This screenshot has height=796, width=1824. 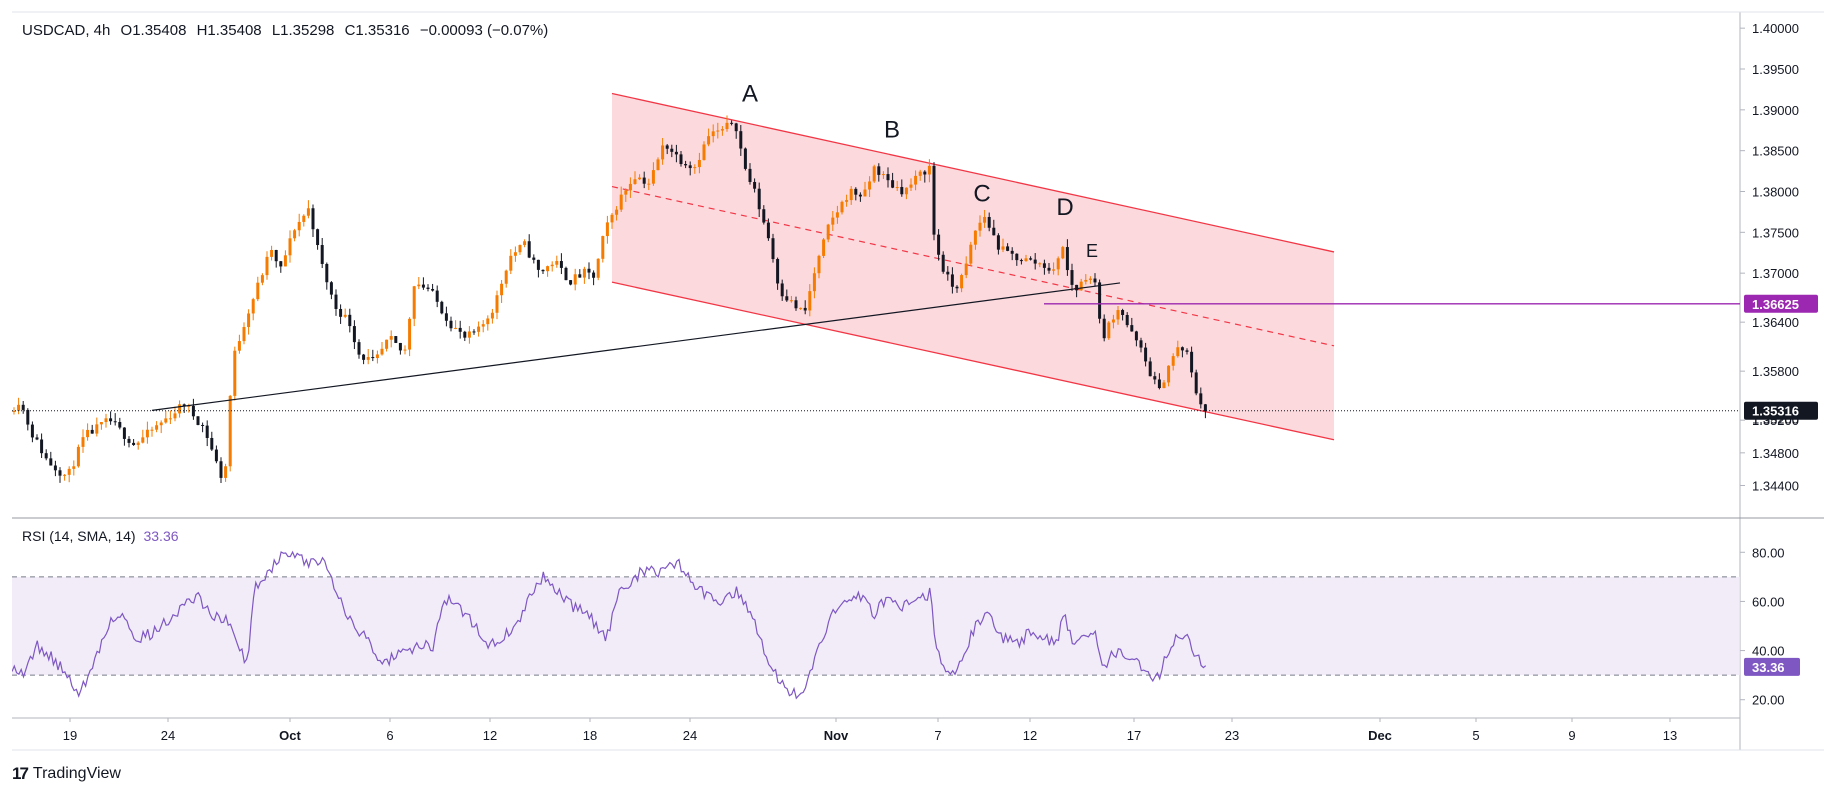 I want to click on level-price-badge, so click(x=1781, y=303).